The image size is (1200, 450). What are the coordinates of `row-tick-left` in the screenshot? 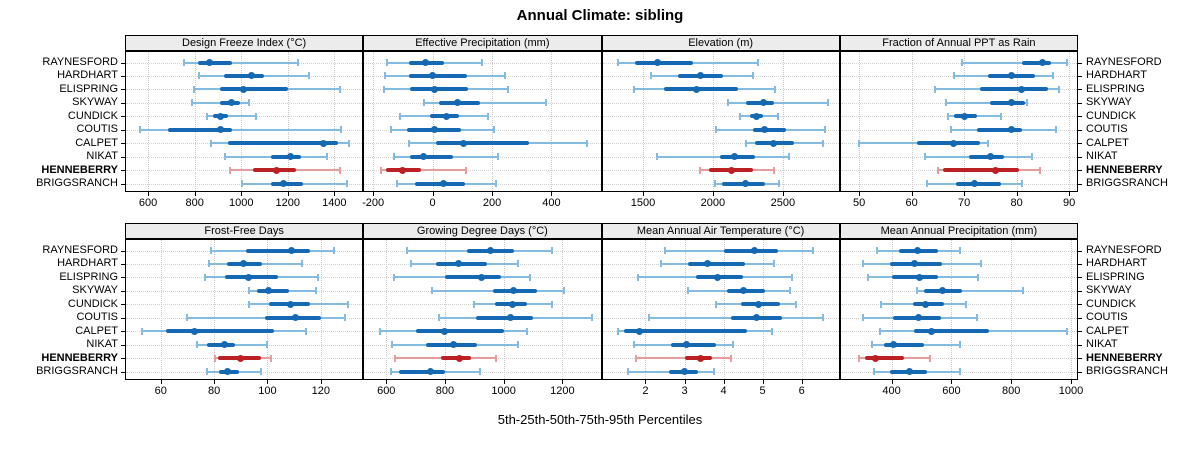 It's located at (123, 291).